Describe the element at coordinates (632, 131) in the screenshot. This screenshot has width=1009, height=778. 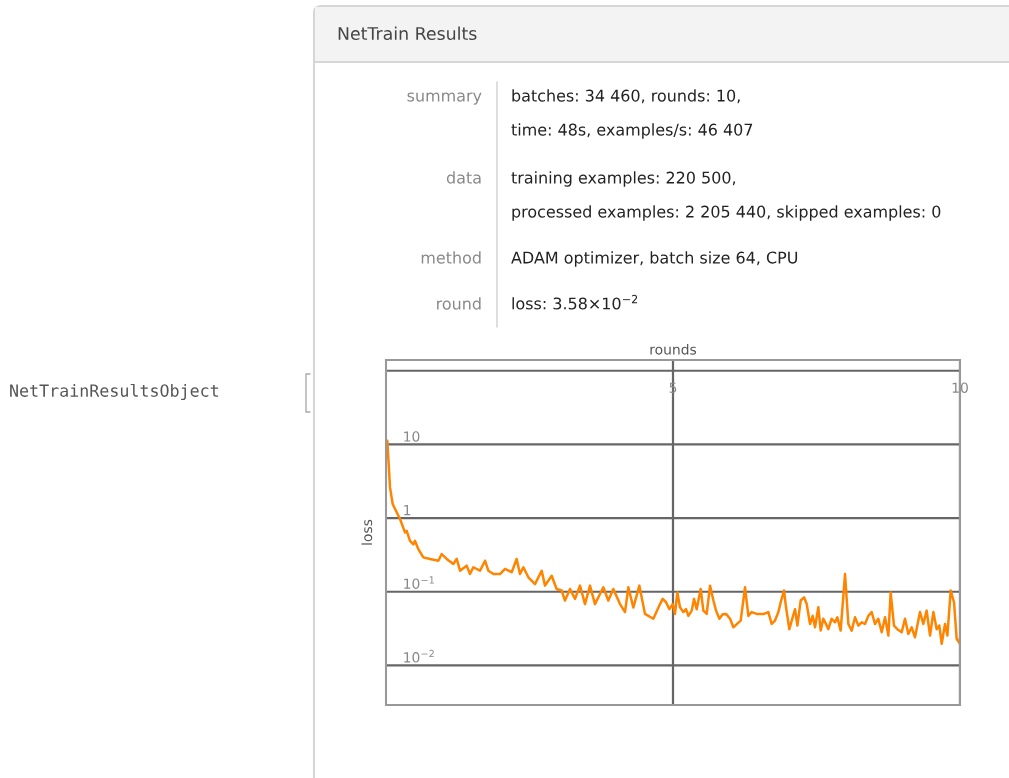
I see `text: time: 48s, examples/s: 46 407` at that location.